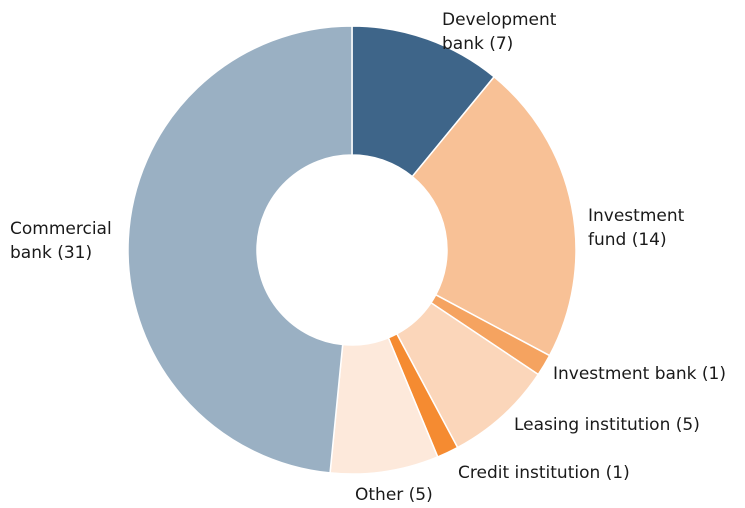  Describe the element at coordinates (394, 495) in the screenshot. I see `slice-label: Other (5)` at that location.